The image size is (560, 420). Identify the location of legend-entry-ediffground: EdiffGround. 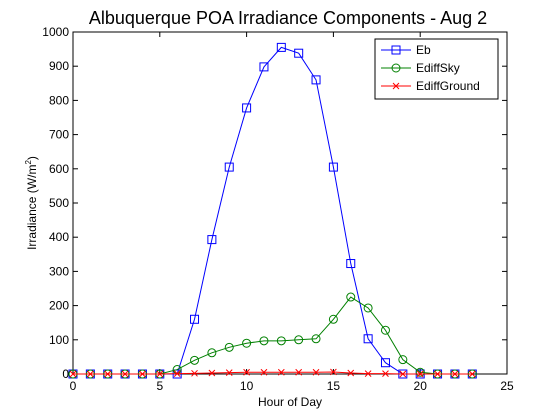
(430, 86).